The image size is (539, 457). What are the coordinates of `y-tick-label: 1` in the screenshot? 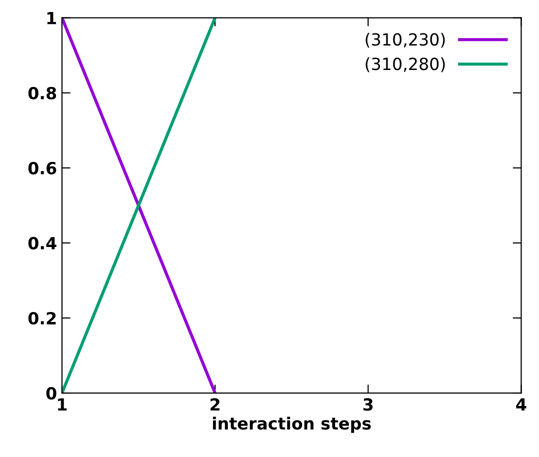 It's located at (51, 18).